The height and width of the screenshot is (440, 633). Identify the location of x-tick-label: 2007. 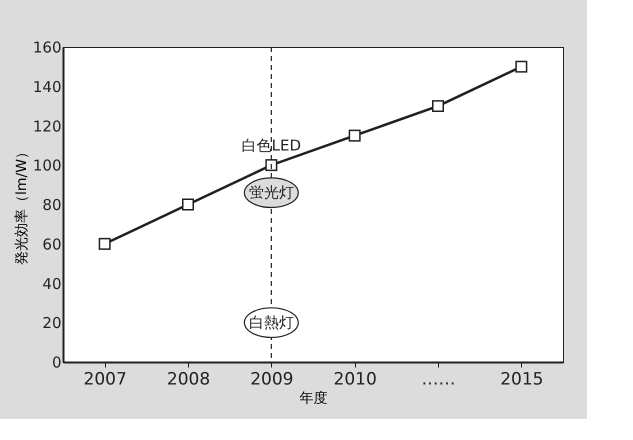
(105, 380).